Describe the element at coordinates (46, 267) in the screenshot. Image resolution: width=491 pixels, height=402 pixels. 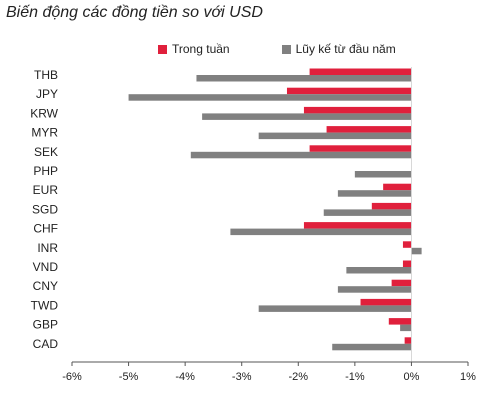
I see `category-label: VND` at that location.